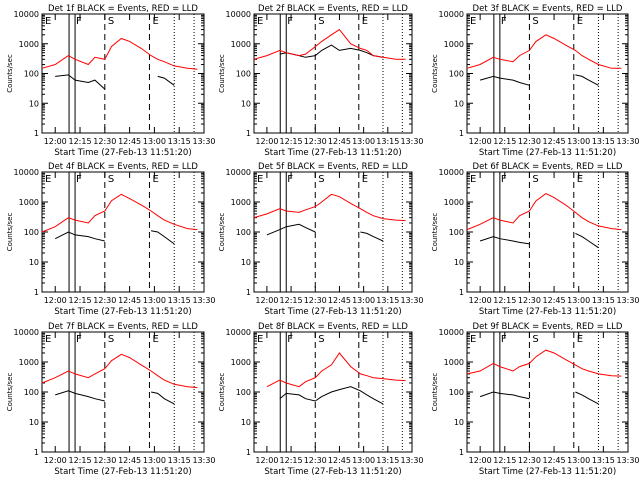 The image size is (640, 480). What do you see at coordinates (333, 327) in the screenshot?
I see `panel-title: Det 8f BLACK = Events, RED = LLD` at bounding box center [333, 327].